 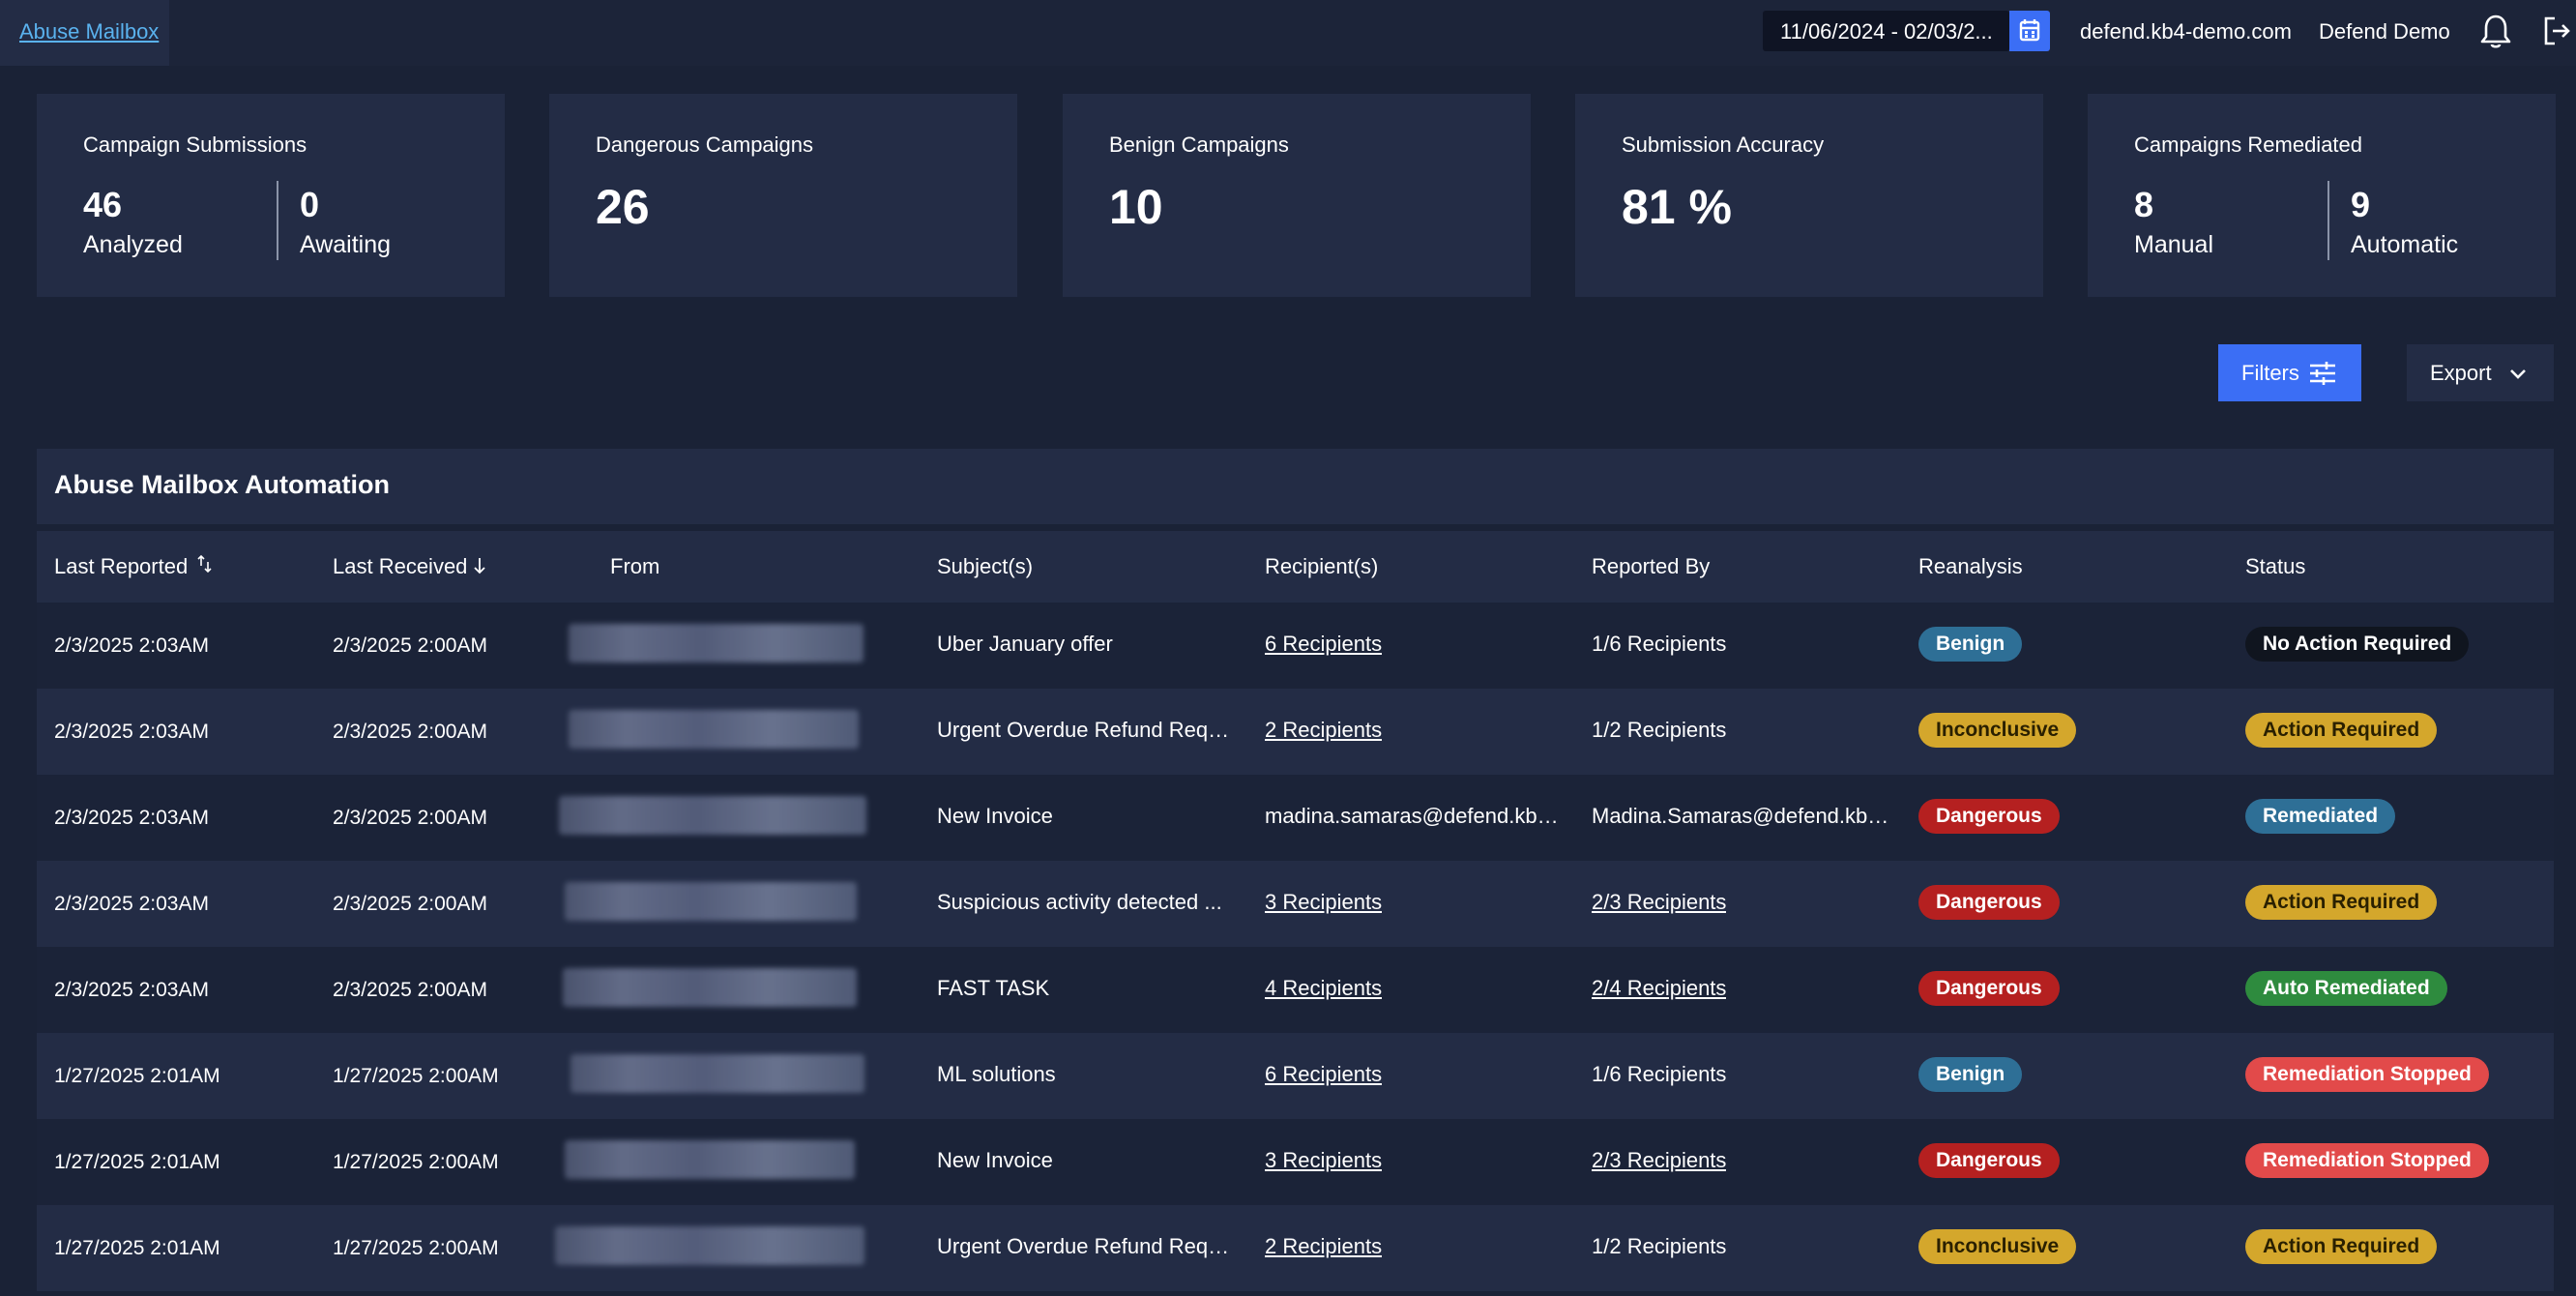 I want to click on export-button: Export, so click(x=2480, y=372).